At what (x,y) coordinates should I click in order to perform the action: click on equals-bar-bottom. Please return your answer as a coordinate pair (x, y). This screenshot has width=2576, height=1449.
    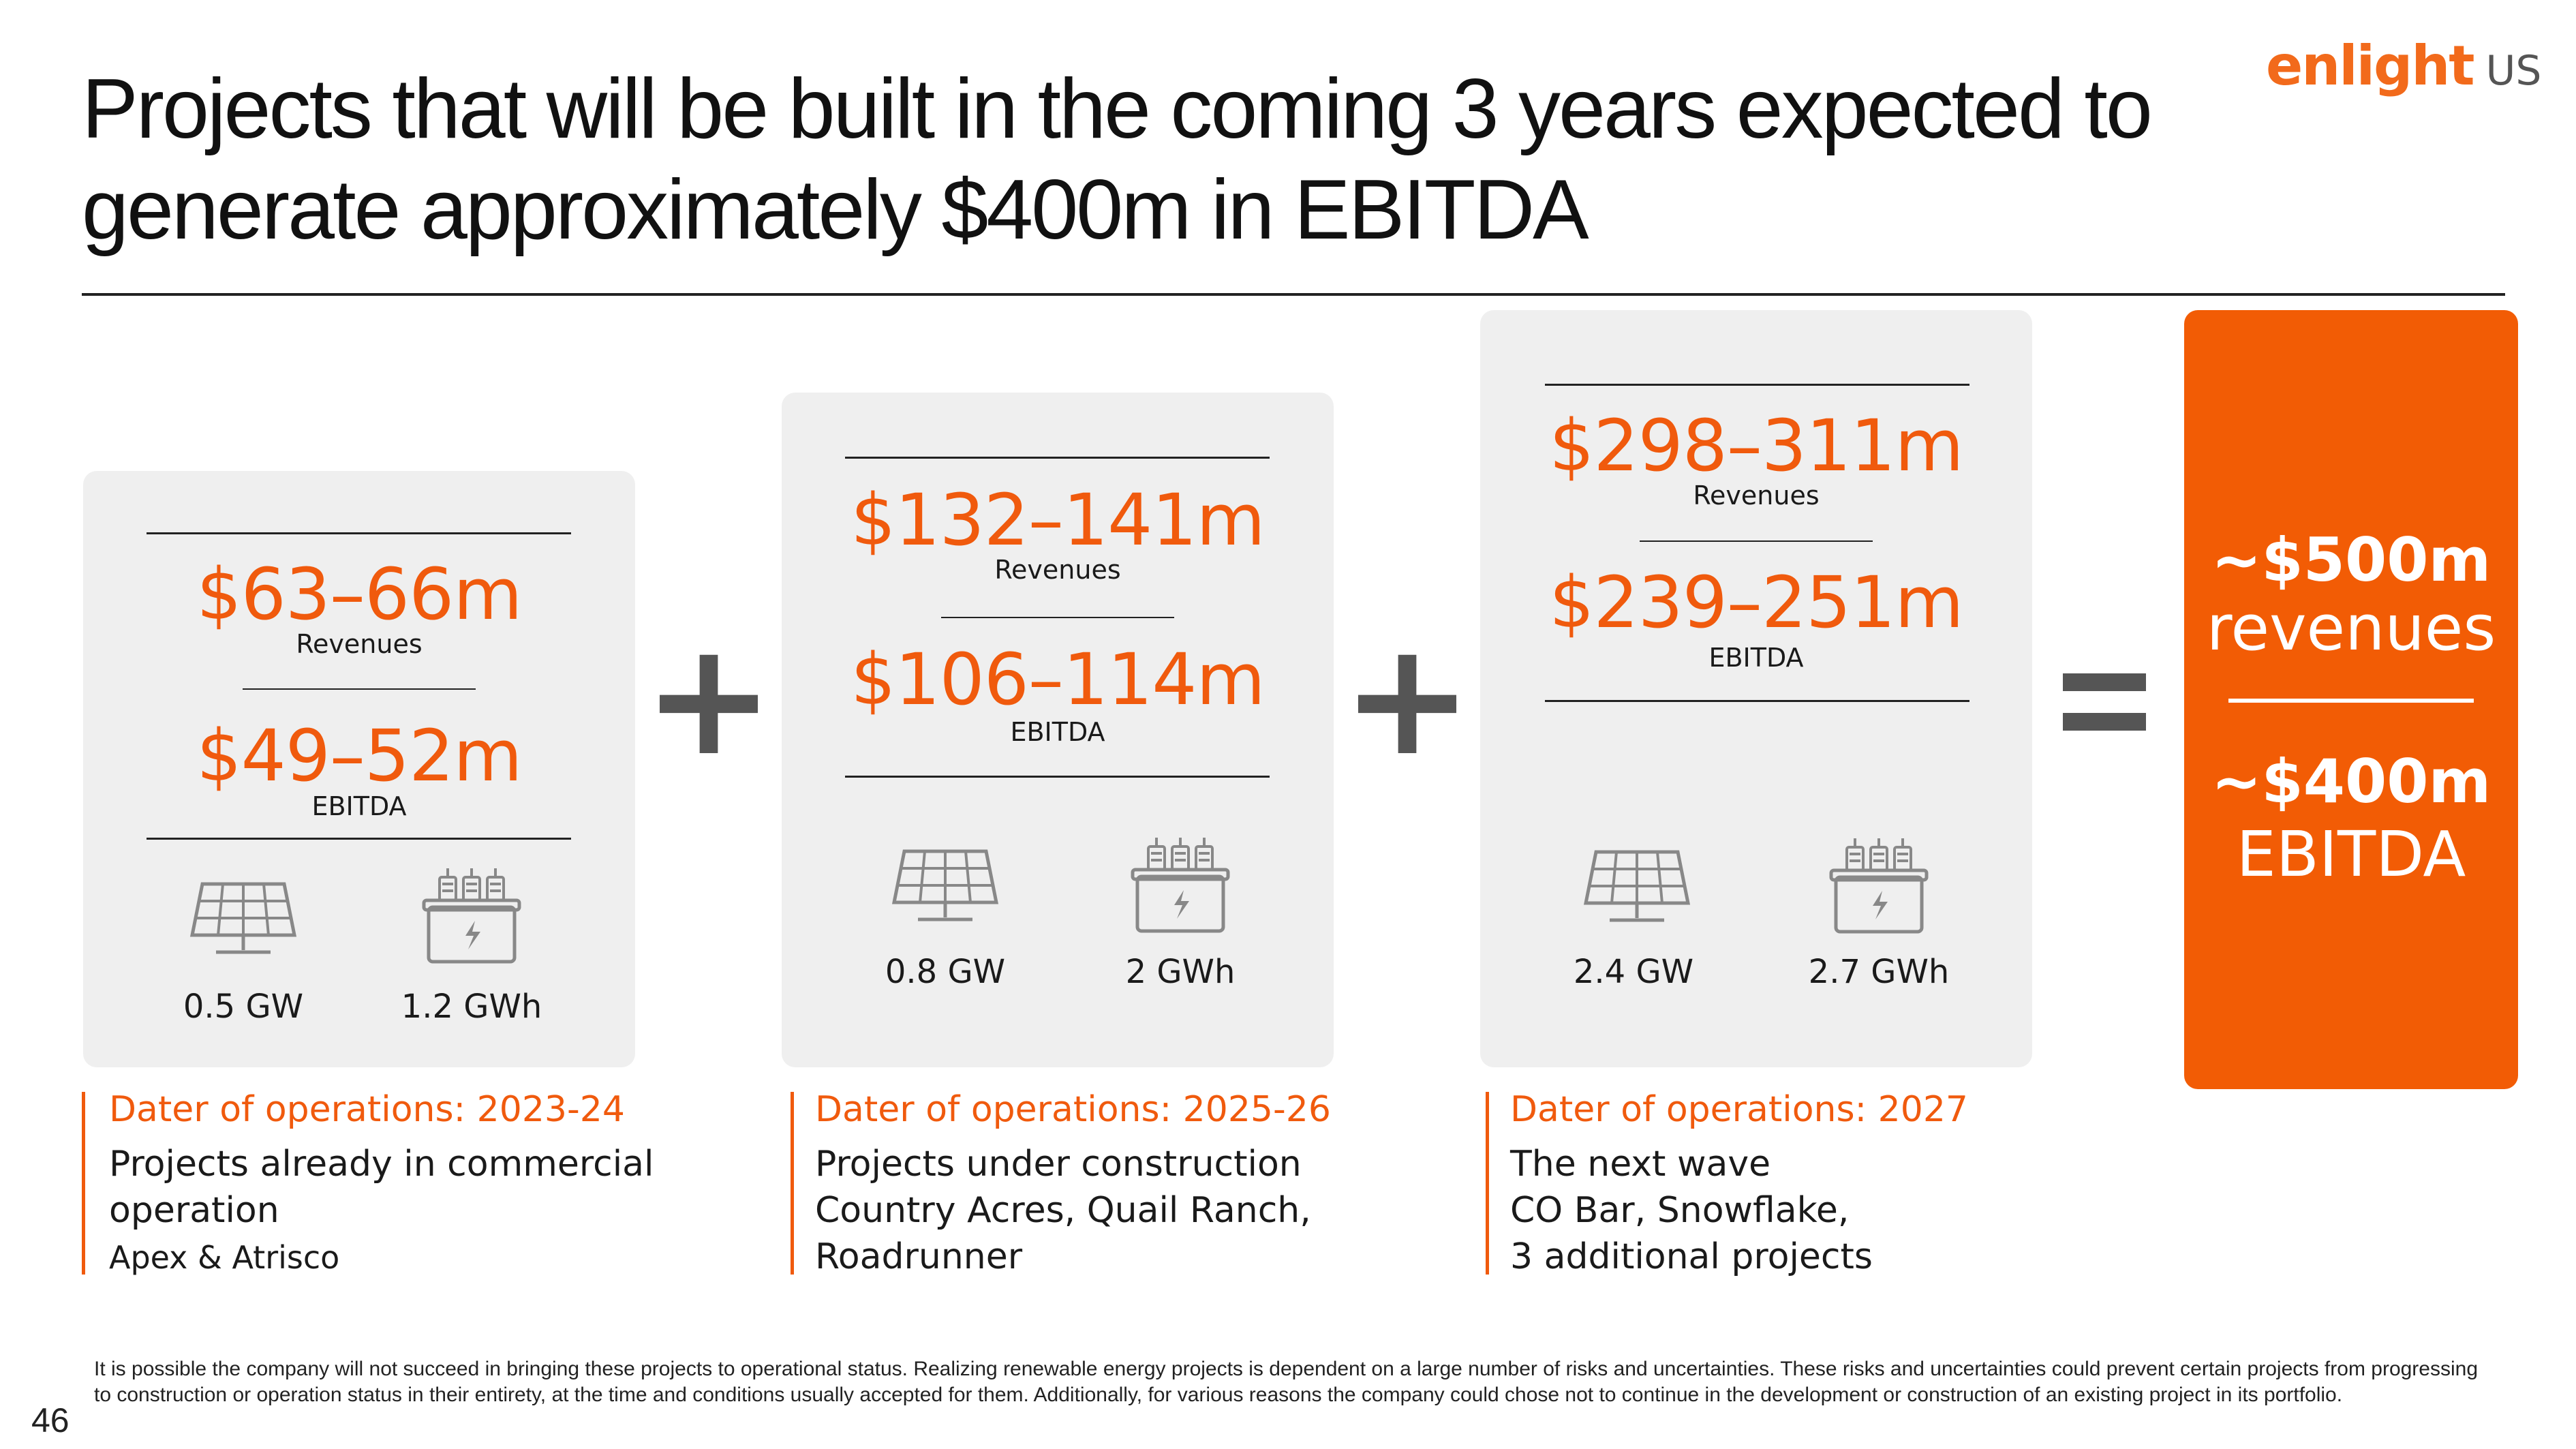
    Looking at the image, I should click on (2104, 722).